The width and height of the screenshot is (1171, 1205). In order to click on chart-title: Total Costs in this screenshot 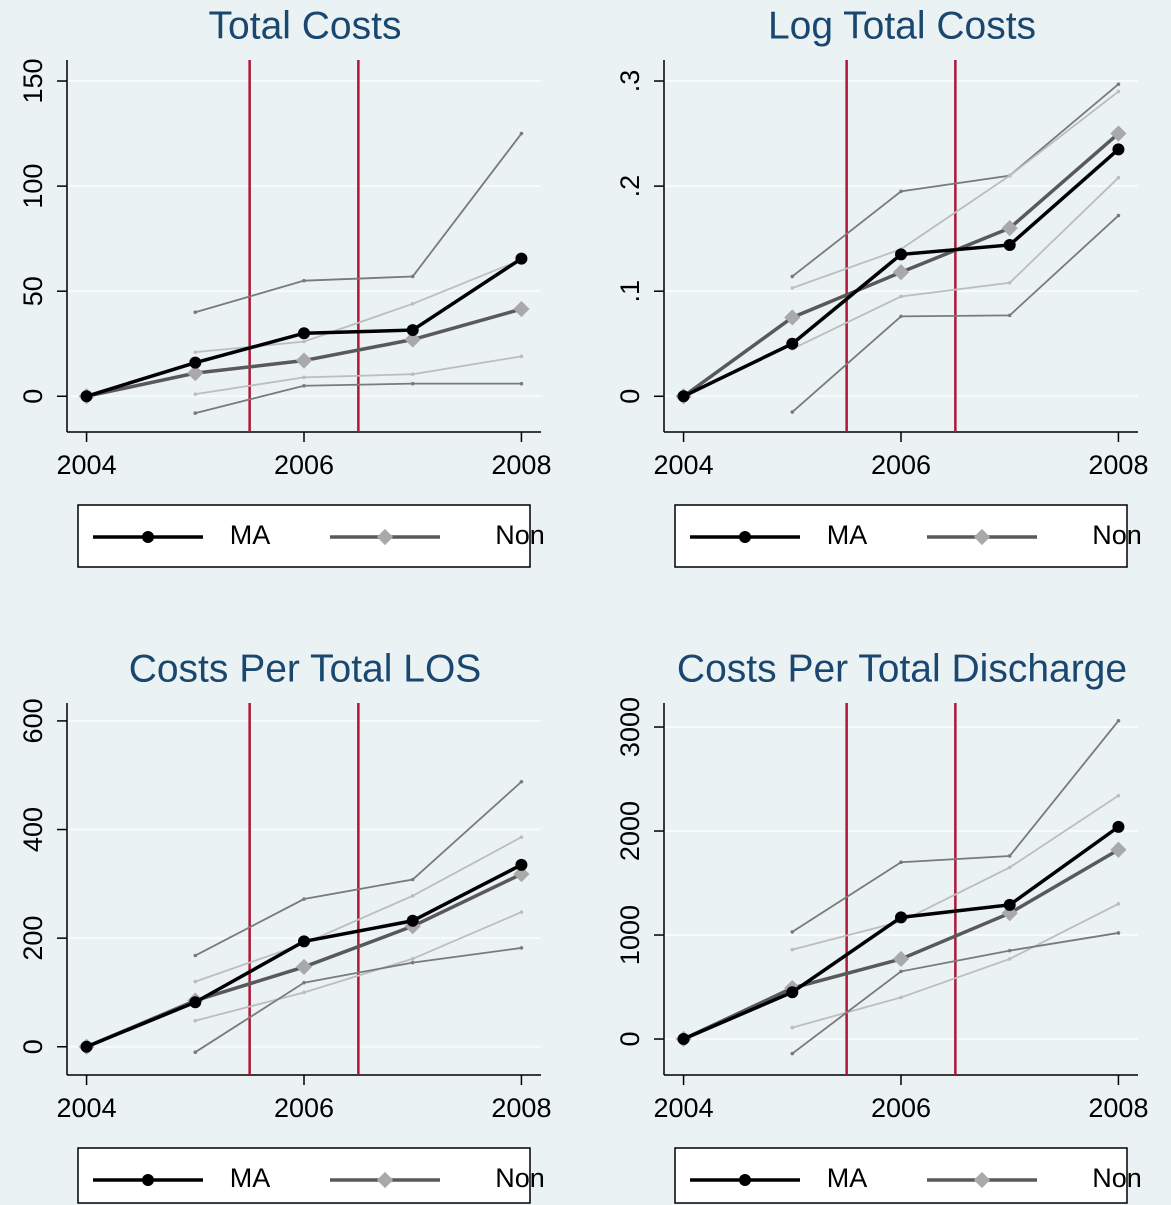, I will do `click(305, 25)`.